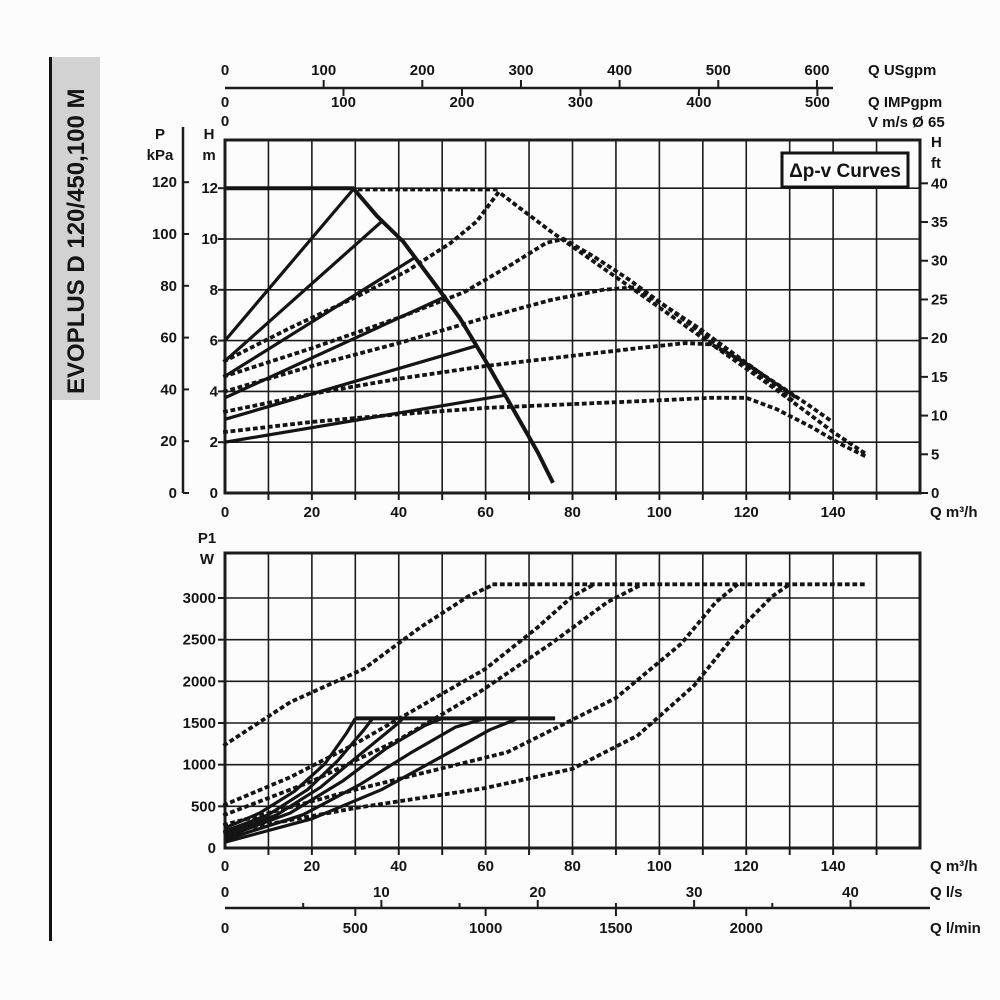 Image resolution: width=1000 pixels, height=1000 pixels. I want to click on h-m-tick-label: 0, so click(214, 493).